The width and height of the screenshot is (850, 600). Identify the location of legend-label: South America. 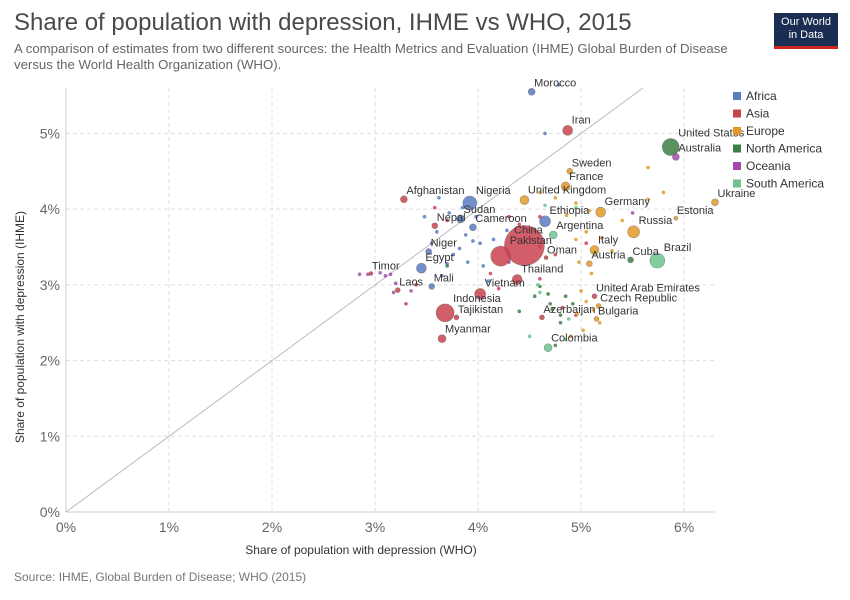
(785, 184).